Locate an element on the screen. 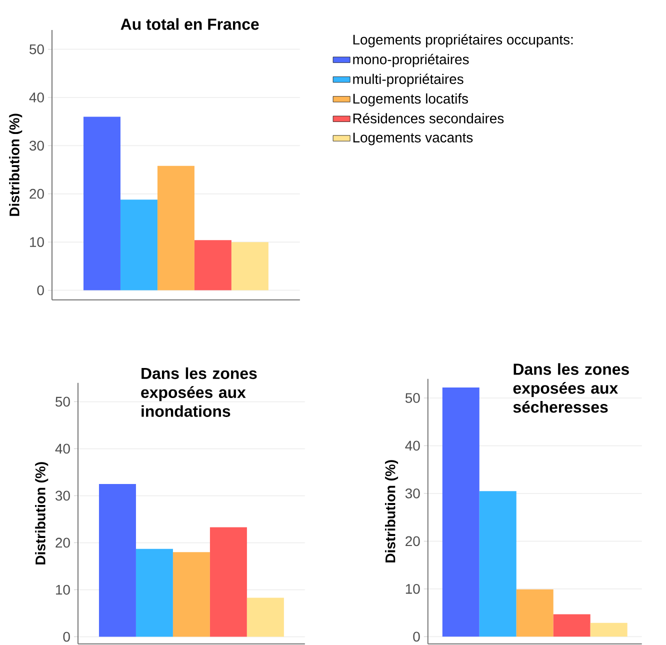  legend-label: Logements locatifs is located at coordinates (410, 99).